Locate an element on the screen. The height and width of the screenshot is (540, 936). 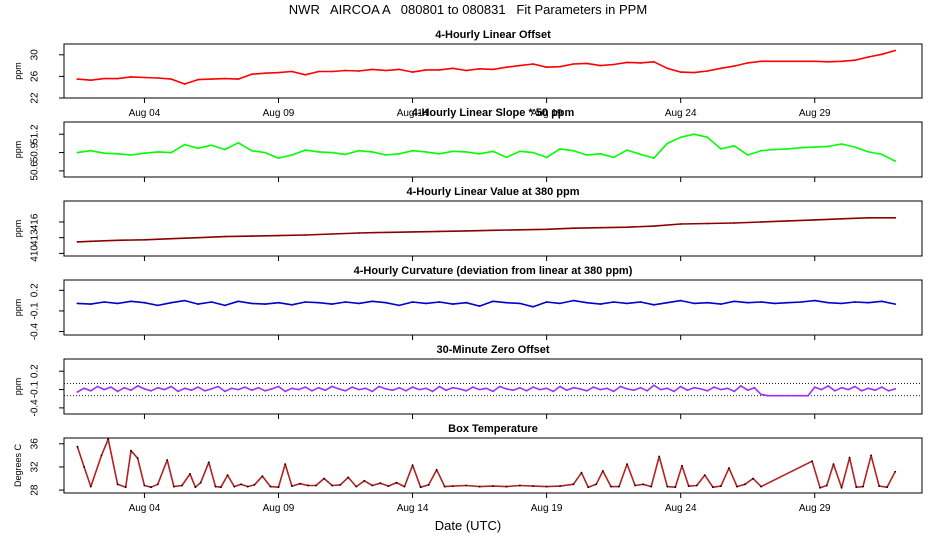
y-tick-label: 50.6 is located at coordinates (35, 171).